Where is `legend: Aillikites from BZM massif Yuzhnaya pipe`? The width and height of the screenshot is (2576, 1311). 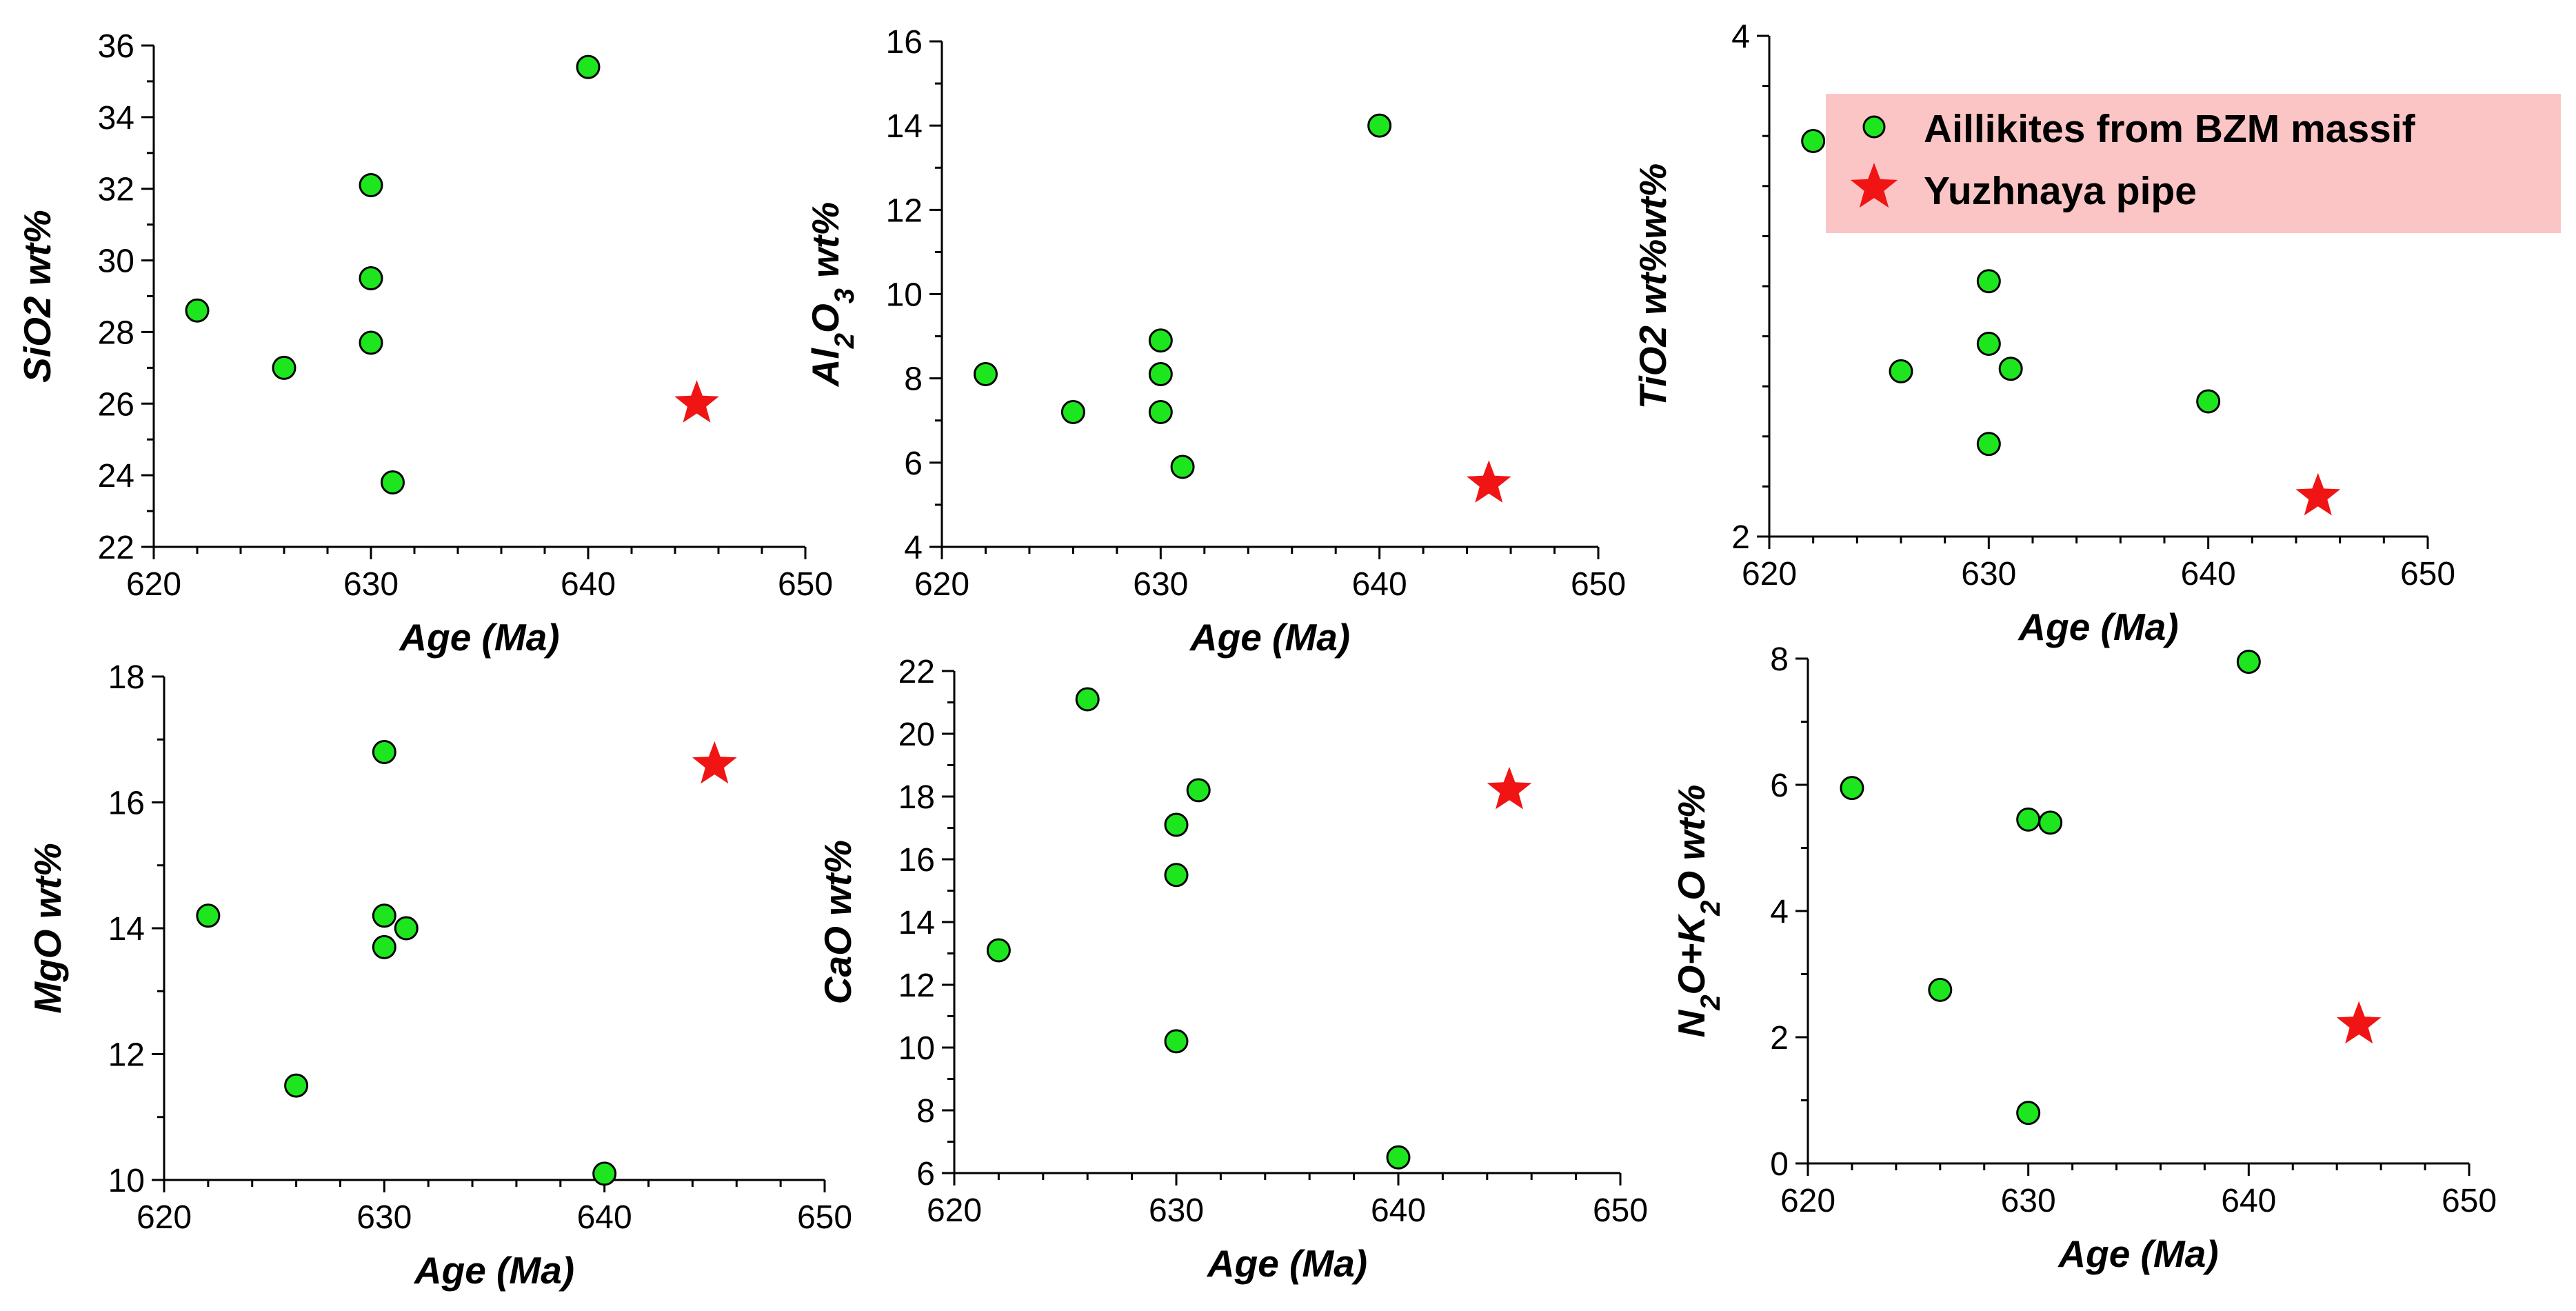
legend: Aillikites from BZM massif Yuzhnaya pipe is located at coordinates (2193, 164).